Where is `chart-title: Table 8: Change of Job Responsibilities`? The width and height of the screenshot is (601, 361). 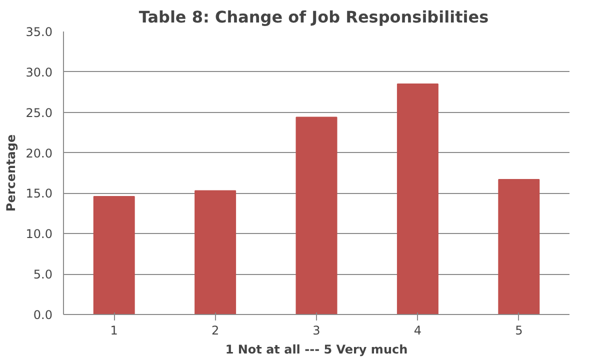 chart-title: Table 8: Change of Job Responsibilities is located at coordinates (313, 17).